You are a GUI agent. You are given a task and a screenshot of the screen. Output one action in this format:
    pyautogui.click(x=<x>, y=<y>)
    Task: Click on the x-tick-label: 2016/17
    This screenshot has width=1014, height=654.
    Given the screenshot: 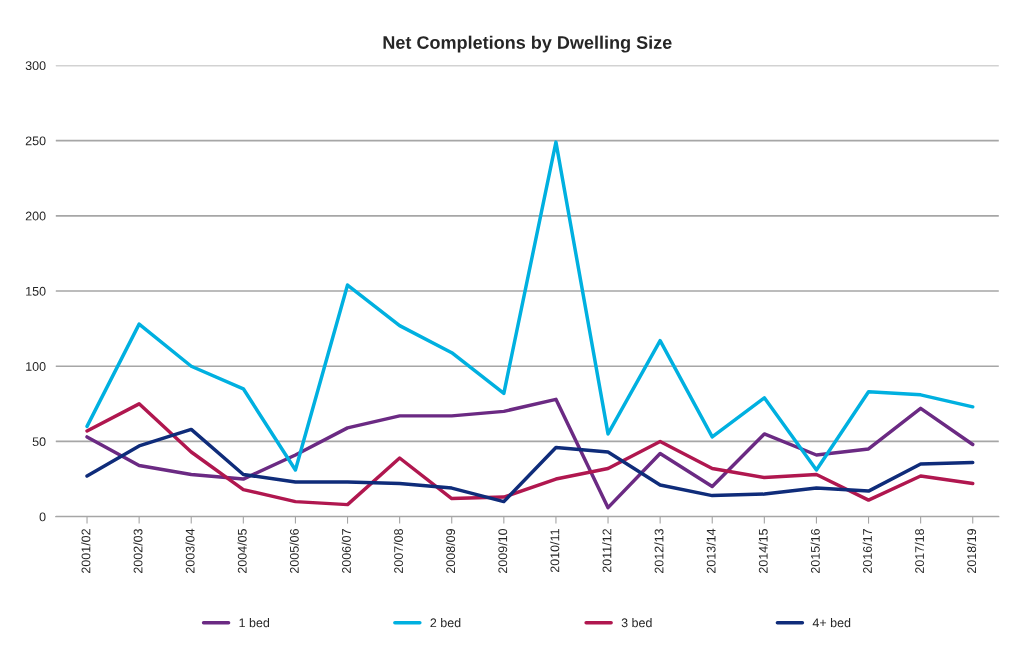 What is the action you would take?
    pyautogui.click(x=867, y=551)
    